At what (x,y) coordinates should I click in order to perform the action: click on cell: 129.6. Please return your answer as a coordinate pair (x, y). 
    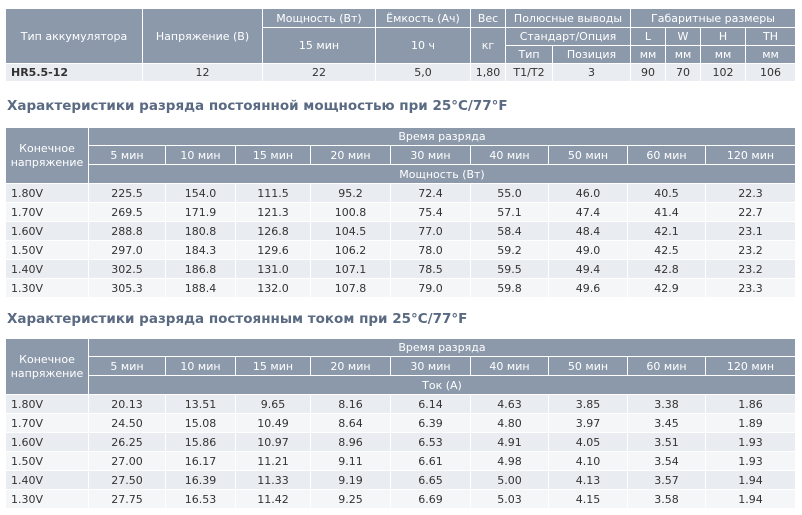
    Looking at the image, I should click on (273, 250).